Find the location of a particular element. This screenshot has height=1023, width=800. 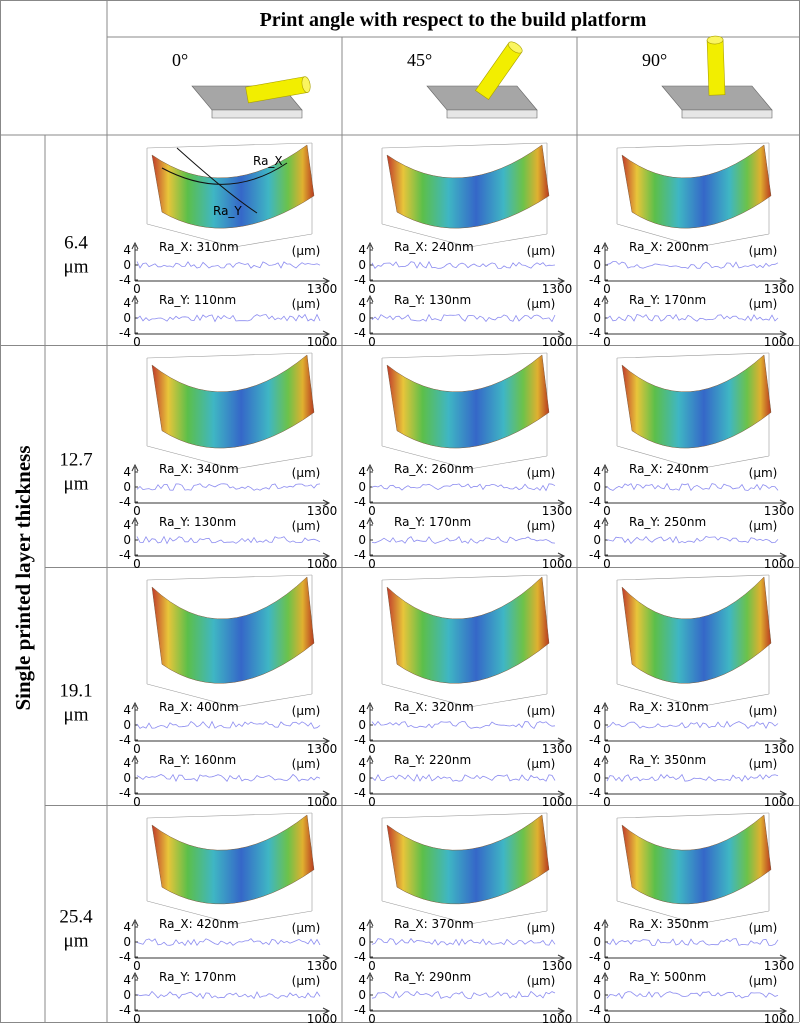

roughness-label: Ra_X: 400nm is located at coordinates (199, 707).